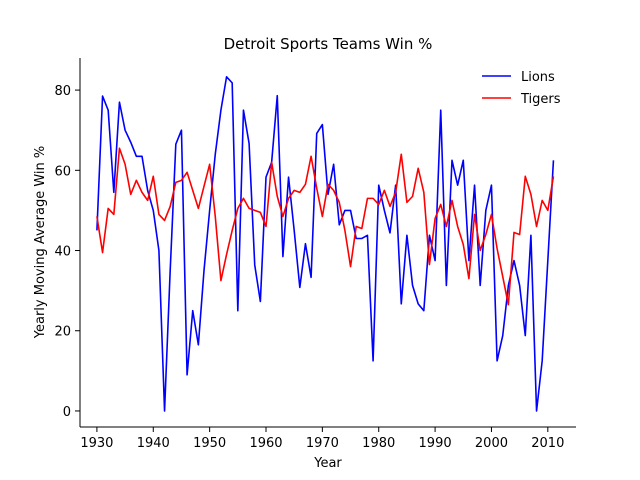  Describe the element at coordinates (62, 171) in the screenshot. I see `y-tick-label: 60` at that location.